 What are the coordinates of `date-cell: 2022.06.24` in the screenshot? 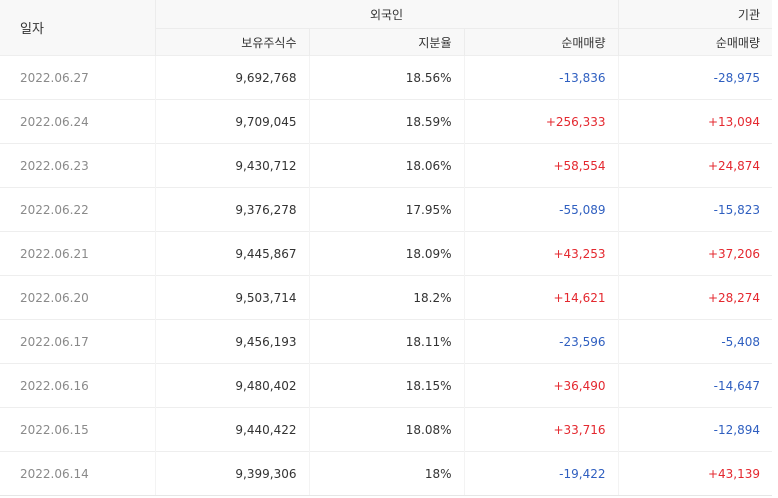 It's located at (78, 121).